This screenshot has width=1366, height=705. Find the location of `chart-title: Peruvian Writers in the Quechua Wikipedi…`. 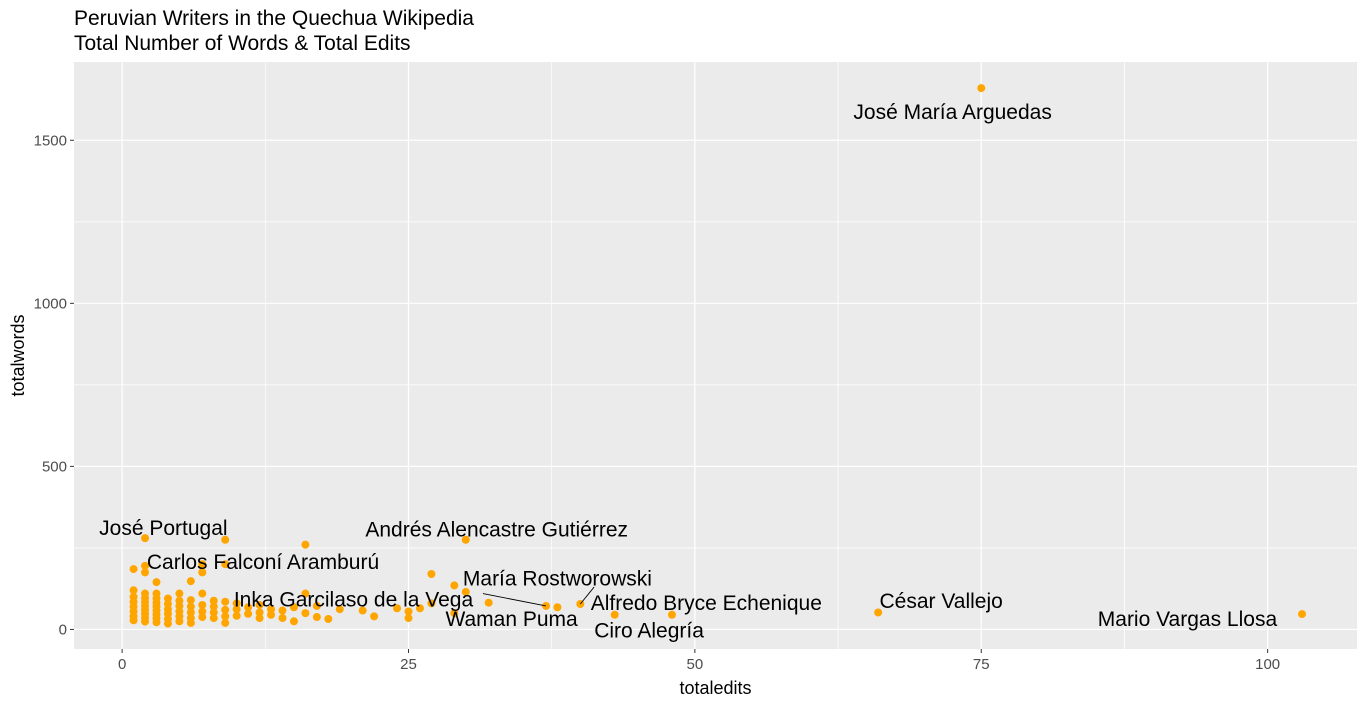

chart-title: Peruvian Writers in the Quechua Wikipedi… is located at coordinates (274, 18).